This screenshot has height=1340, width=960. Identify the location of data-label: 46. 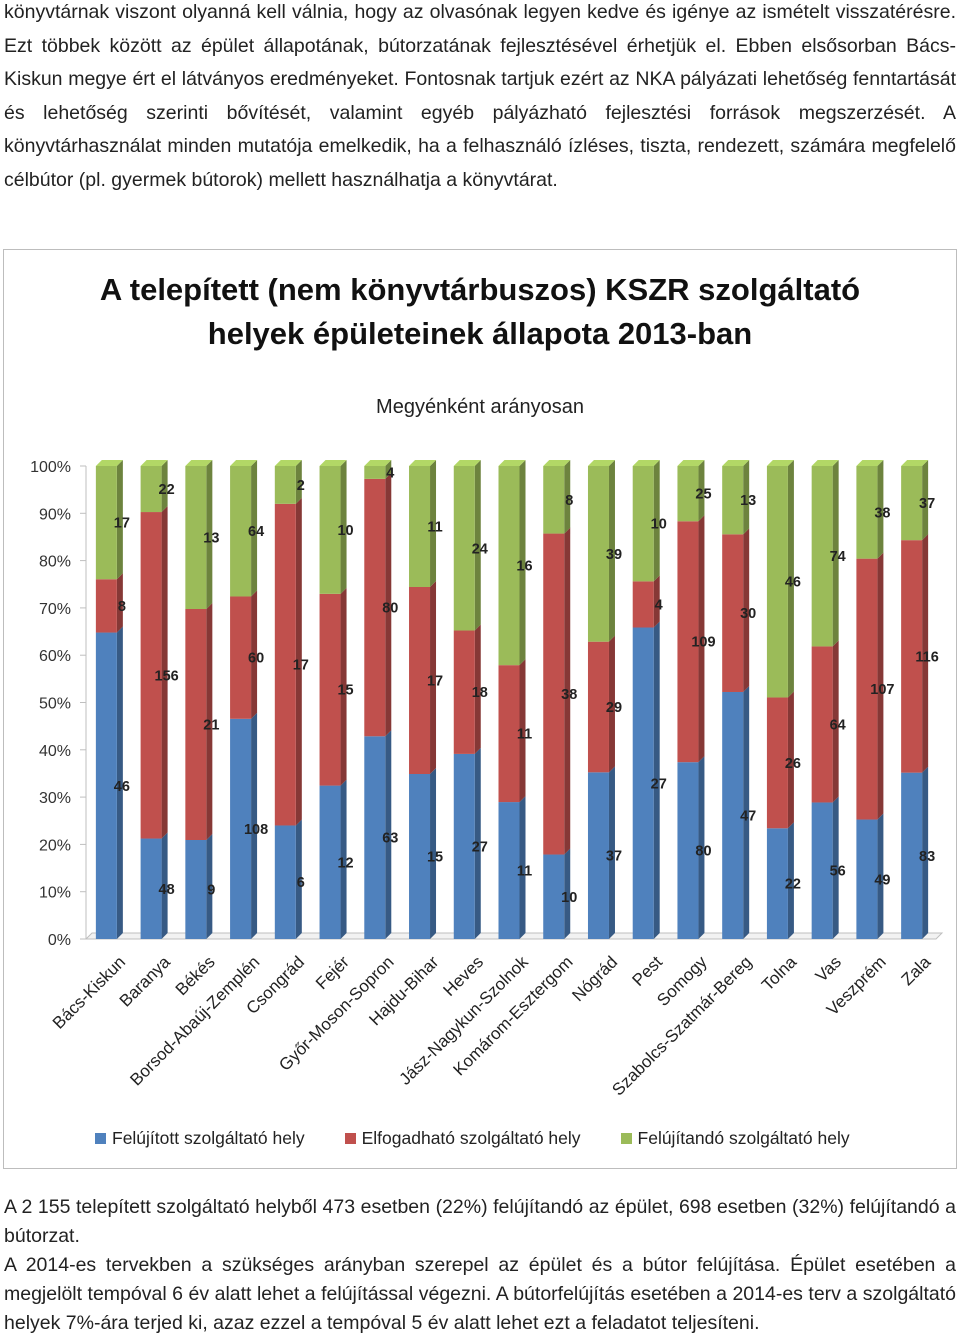
(793, 583).